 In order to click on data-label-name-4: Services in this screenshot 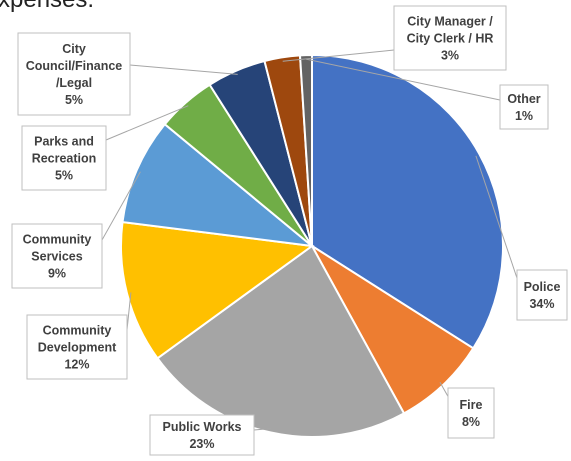, I will do `click(56, 257)`.